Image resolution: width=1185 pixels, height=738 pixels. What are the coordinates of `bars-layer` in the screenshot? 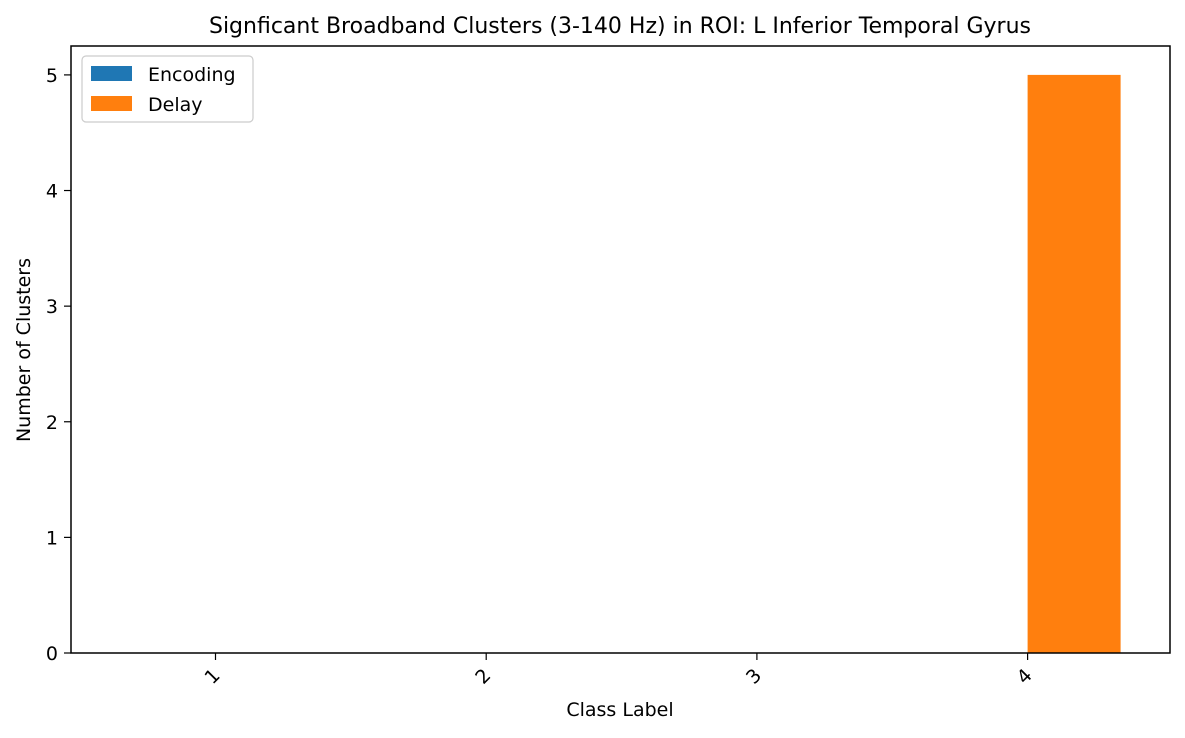 It's located at (1074, 363).